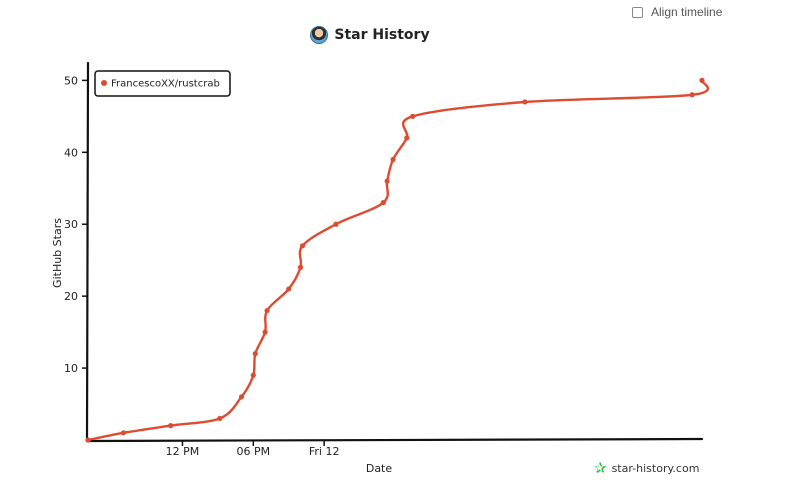  Describe the element at coordinates (165, 84) in the screenshot. I see `legend-label: FrancescoXX/rustcrab` at that location.